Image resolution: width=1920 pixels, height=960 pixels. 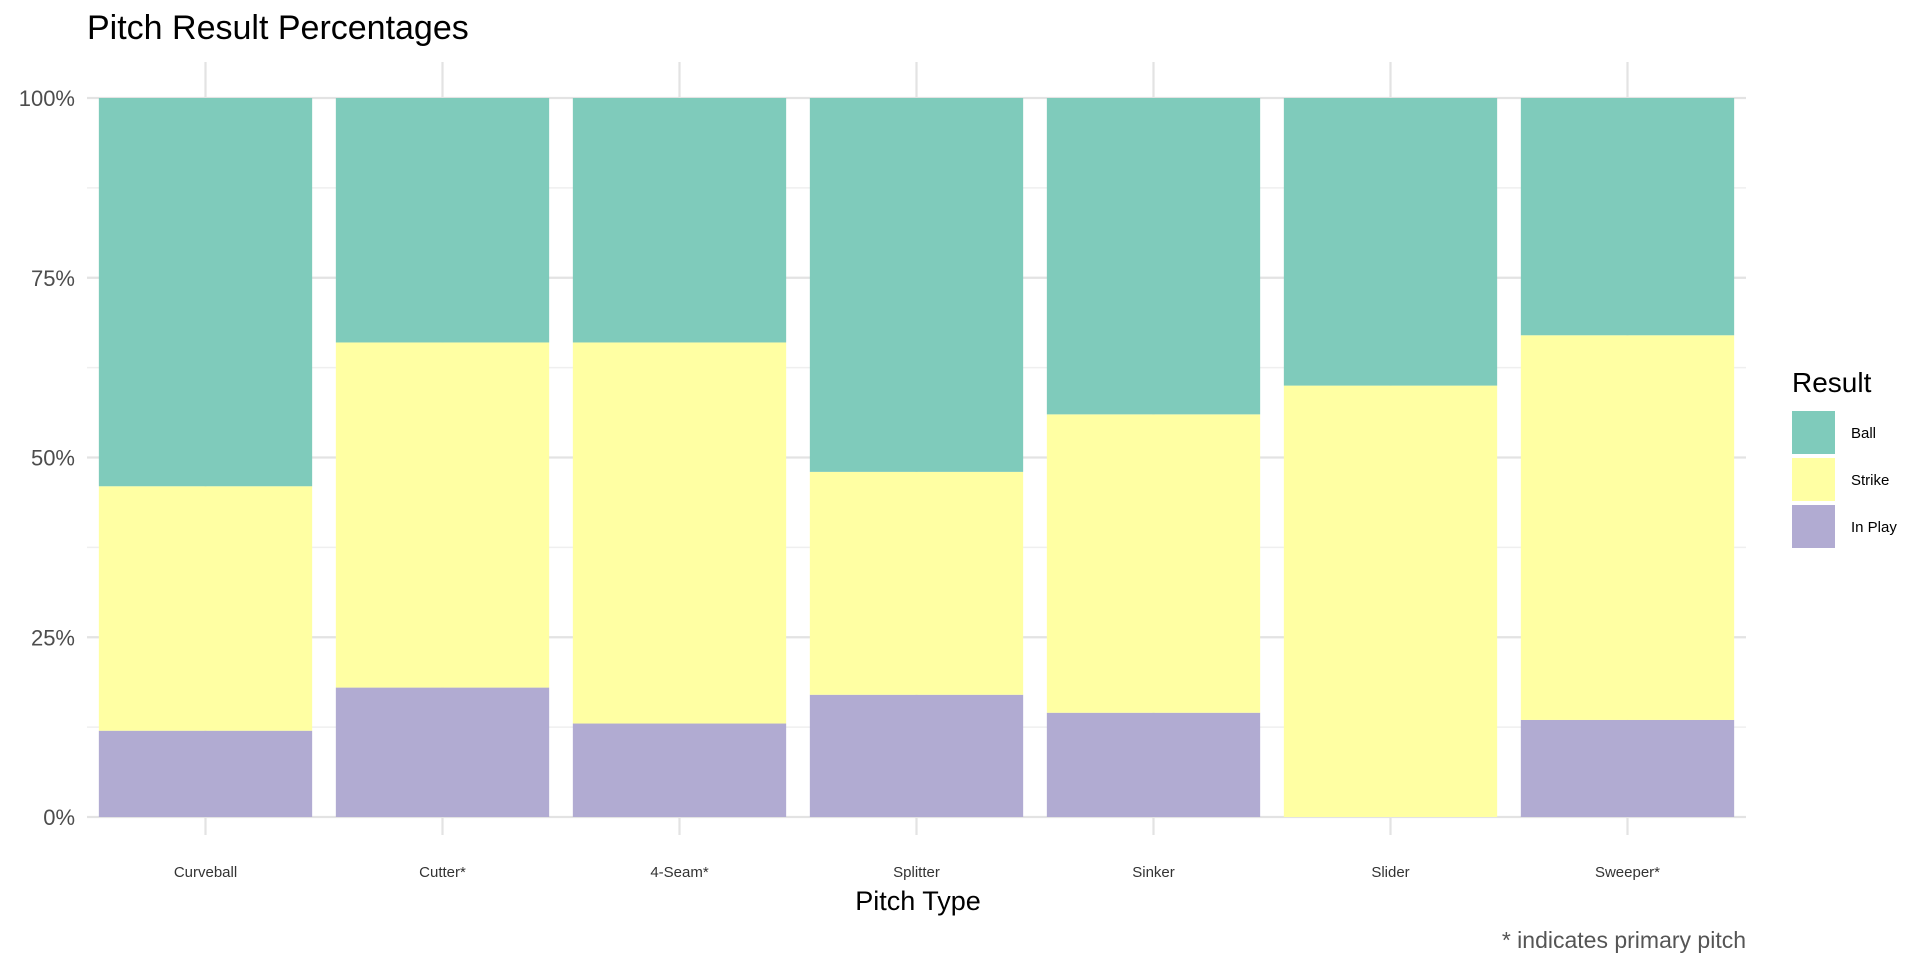 I want to click on x-tick-label: Slider, so click(x=1390, y=872).